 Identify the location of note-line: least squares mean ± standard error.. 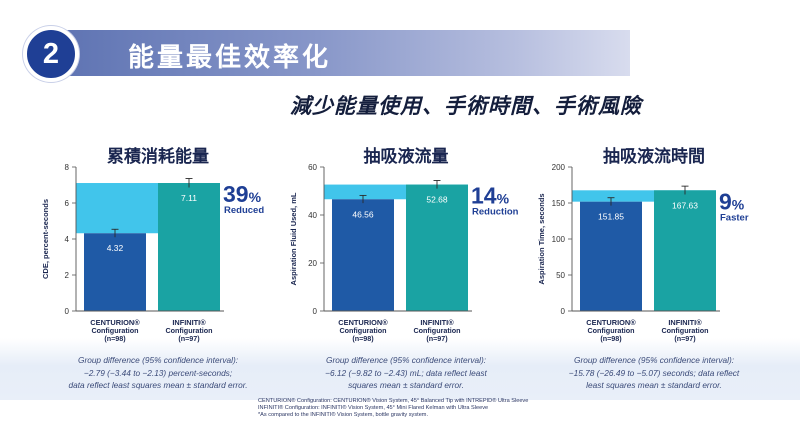
(654, 385).